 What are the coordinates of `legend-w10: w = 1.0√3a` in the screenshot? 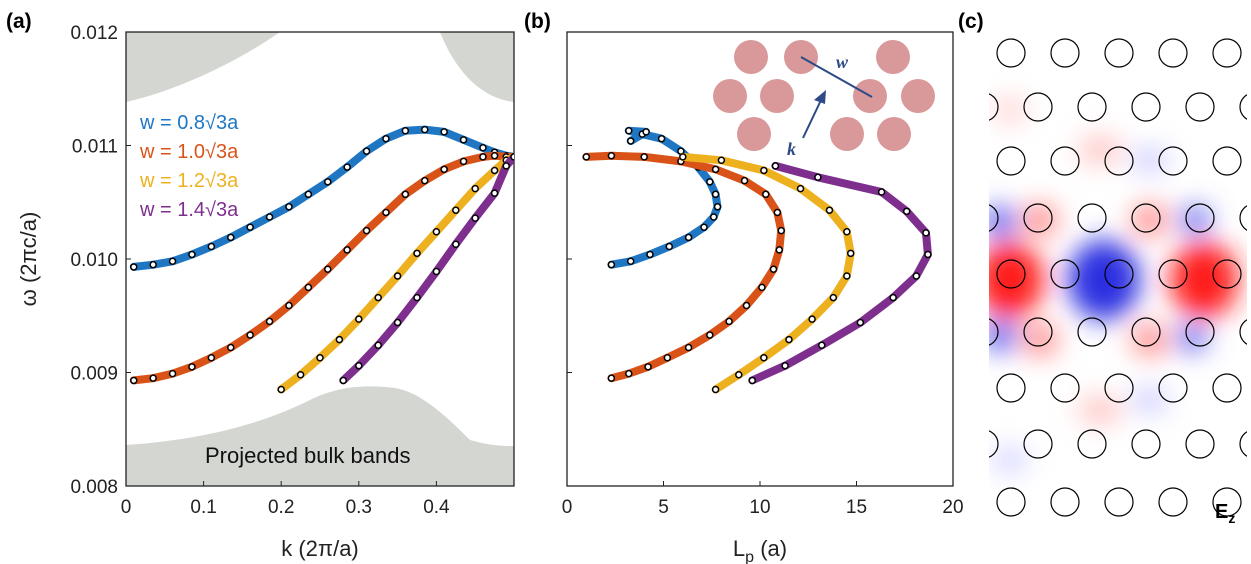 It's located at (189, 152).